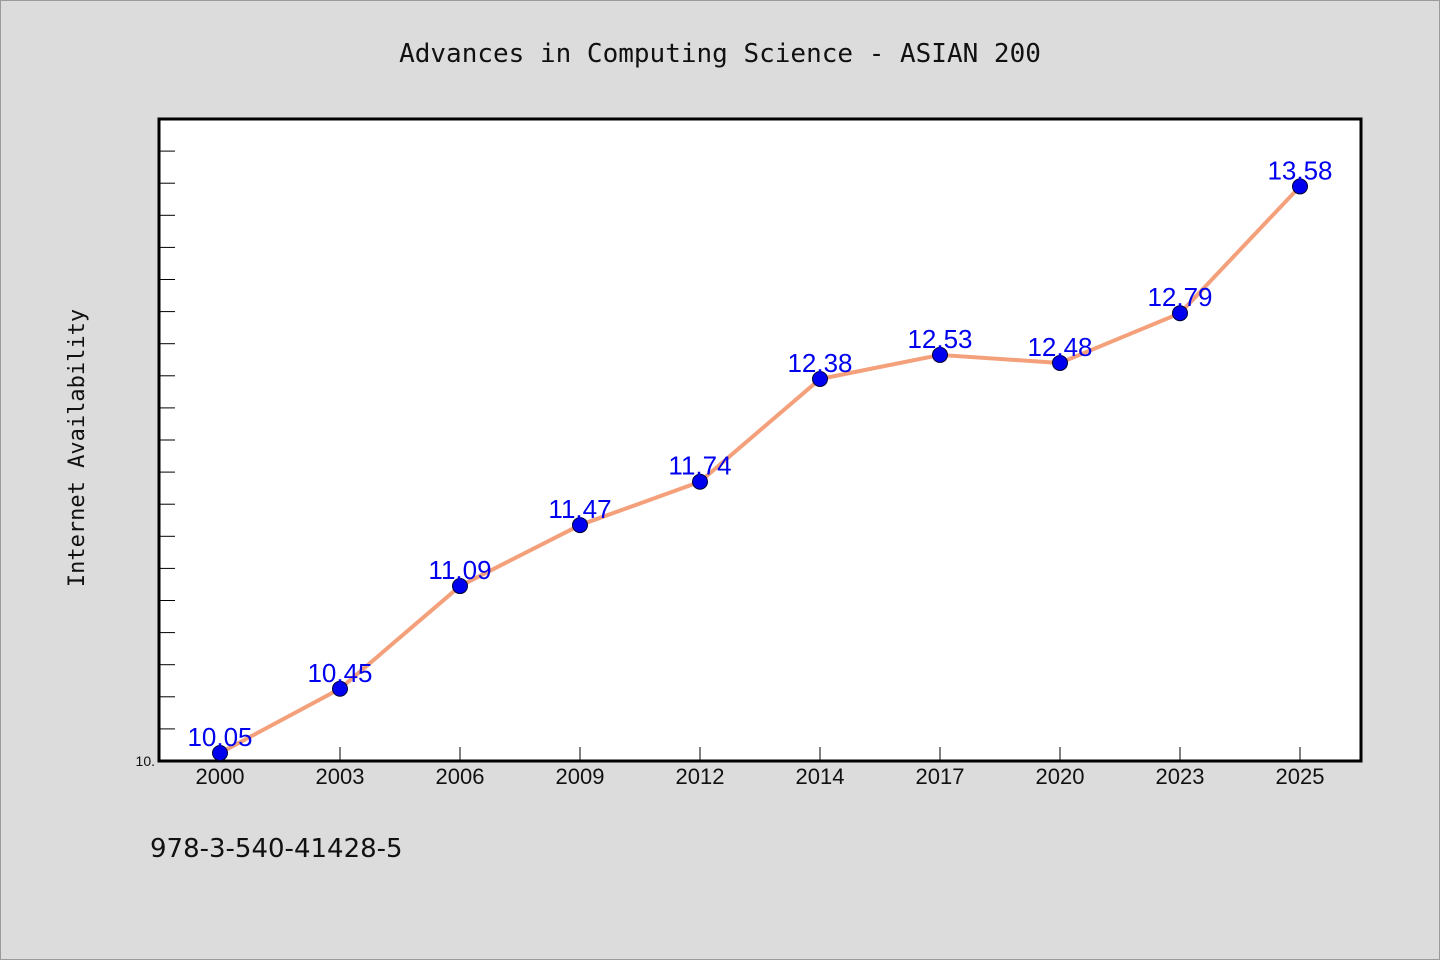 Image resolution: width=1440 pixels, height=960 pixels. I want to click on data-label: 12.53, so click(939, 339).